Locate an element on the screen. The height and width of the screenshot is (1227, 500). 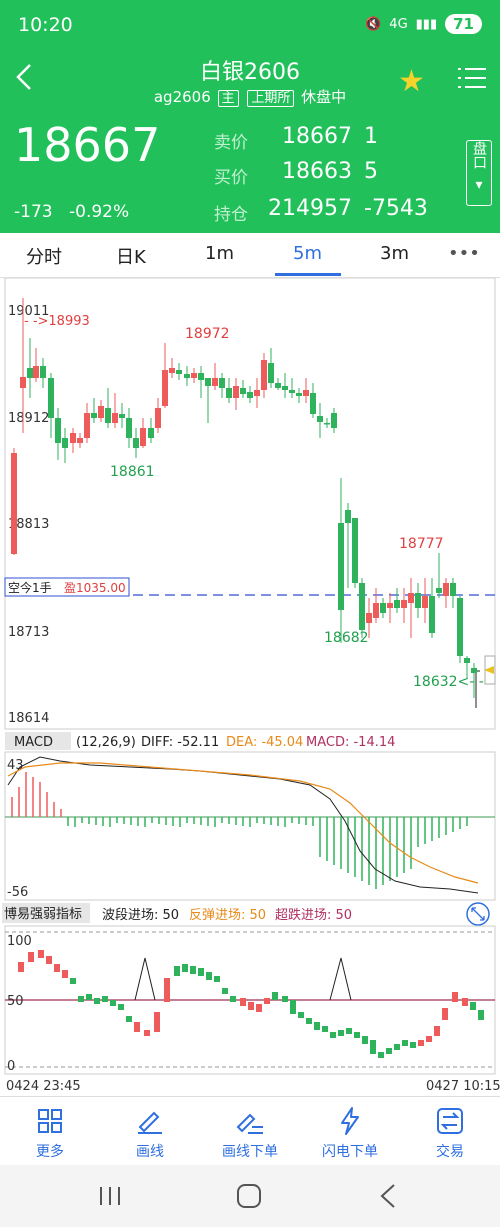
back-nav-icon is located at coordinates (388, 1196).